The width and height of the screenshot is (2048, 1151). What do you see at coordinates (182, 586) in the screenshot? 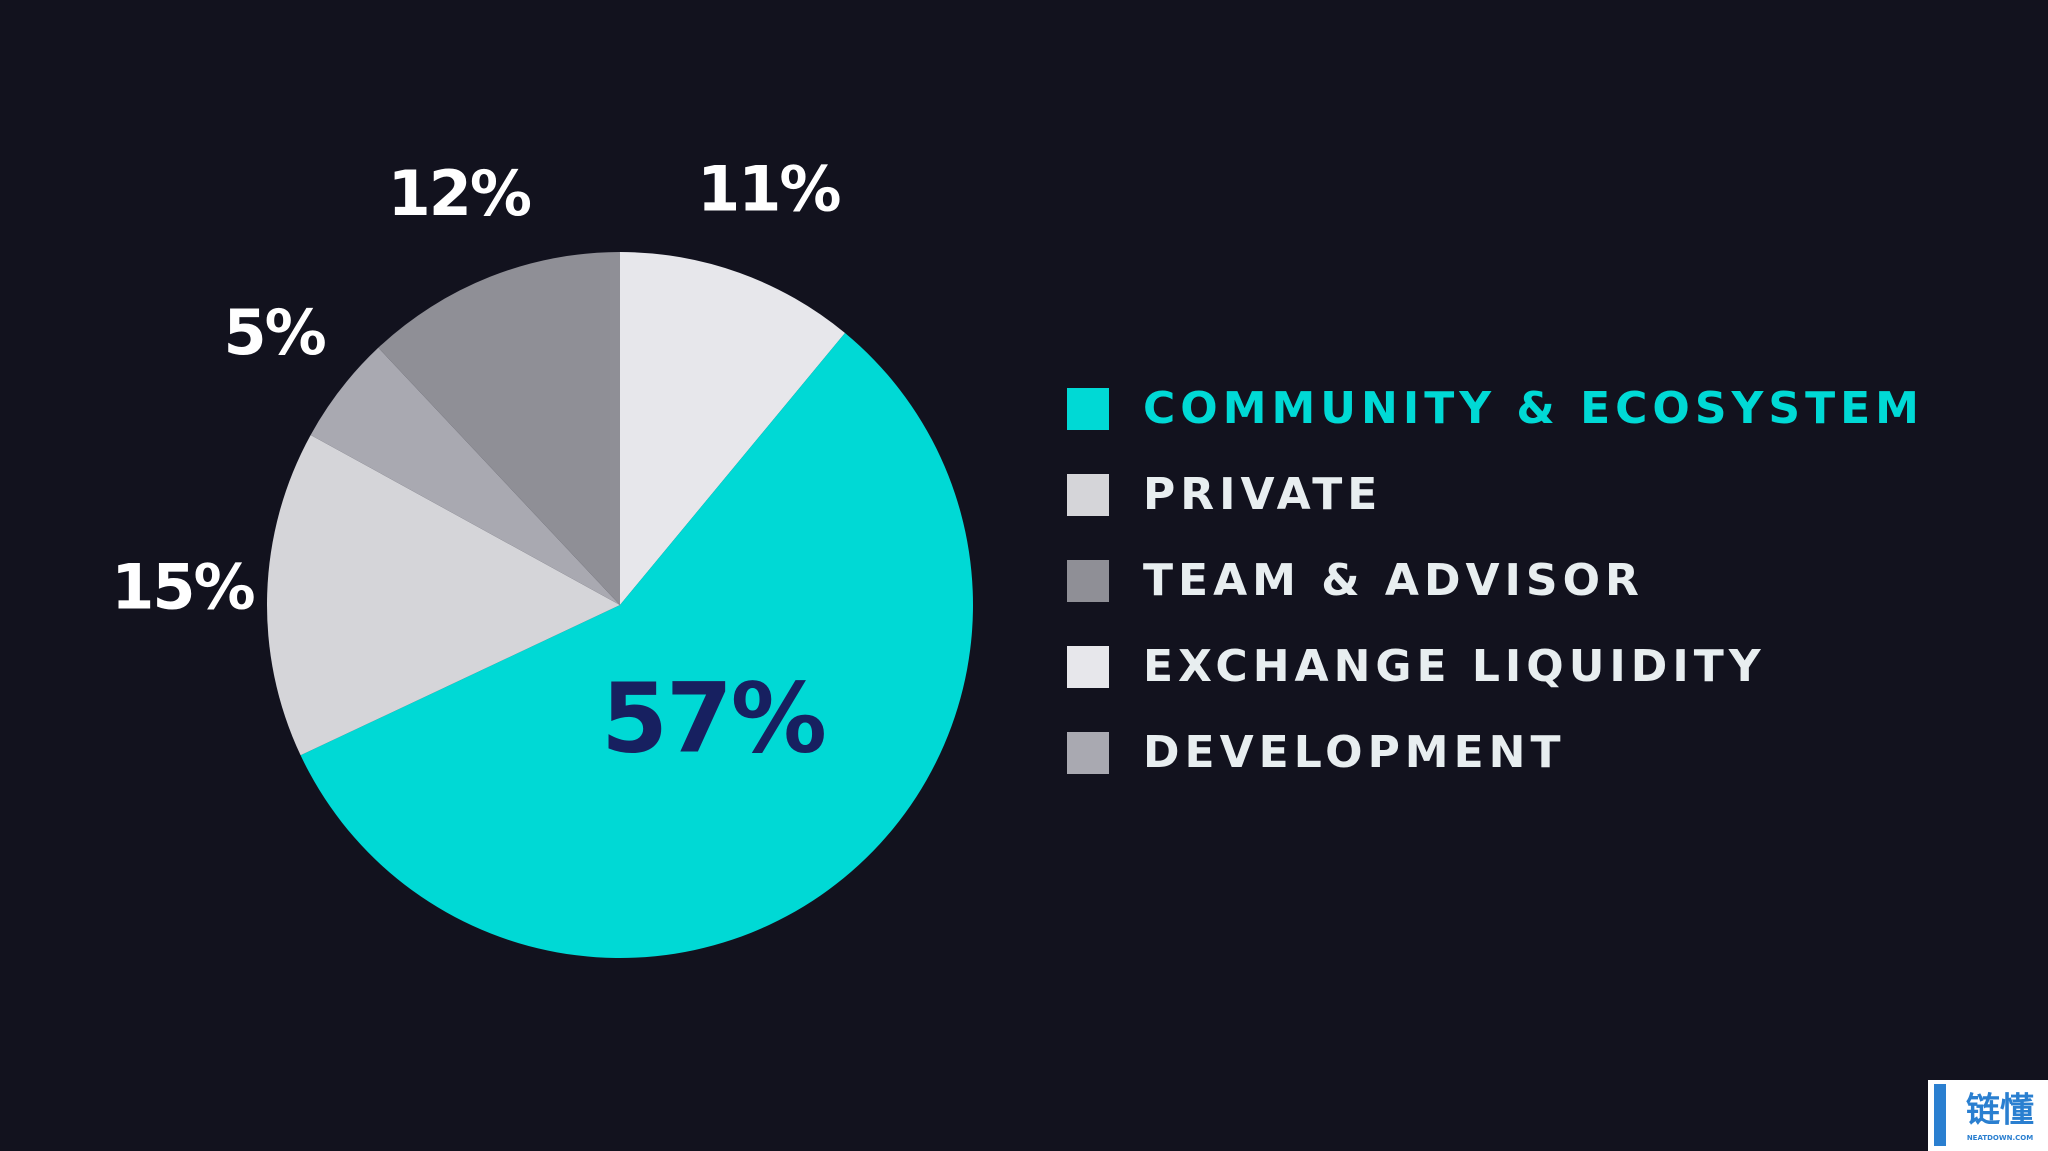
I see `value-label: 15%` at bounding box center [182, 586].